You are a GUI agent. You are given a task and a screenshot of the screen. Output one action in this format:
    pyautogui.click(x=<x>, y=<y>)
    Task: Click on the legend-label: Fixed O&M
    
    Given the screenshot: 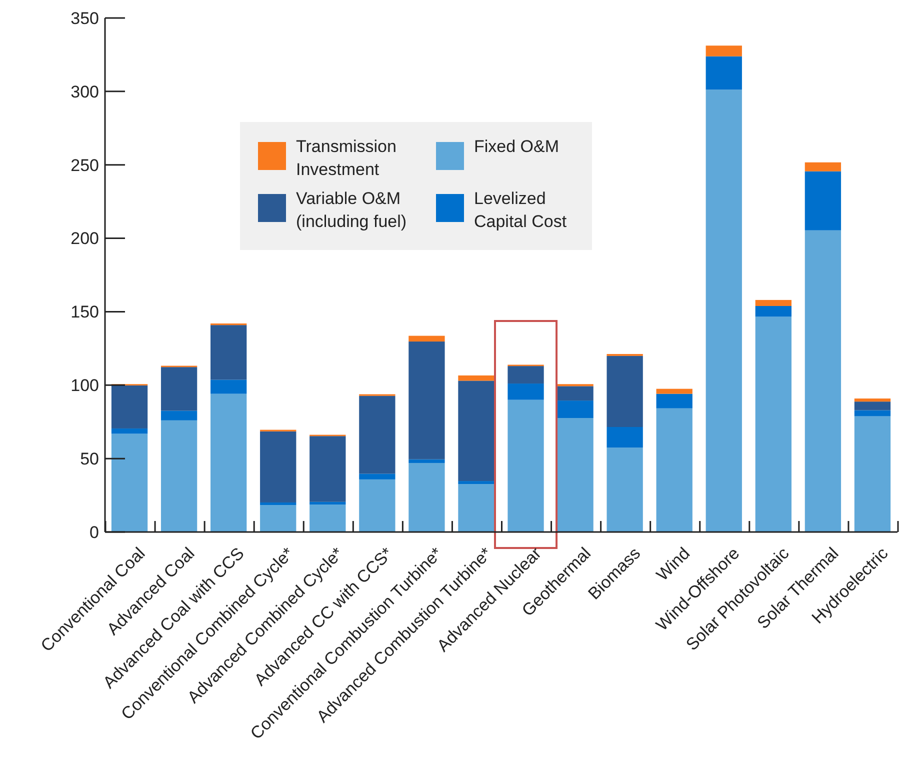 What is the action you would take?
    pyautogui.click(x=517, y=146)
    